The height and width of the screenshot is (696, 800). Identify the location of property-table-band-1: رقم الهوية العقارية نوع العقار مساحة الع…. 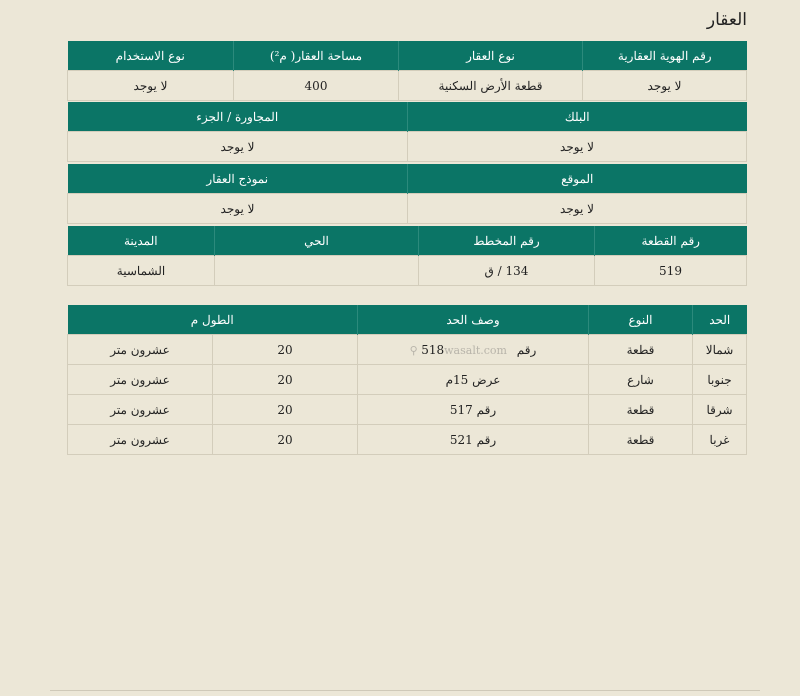
(407, 71).